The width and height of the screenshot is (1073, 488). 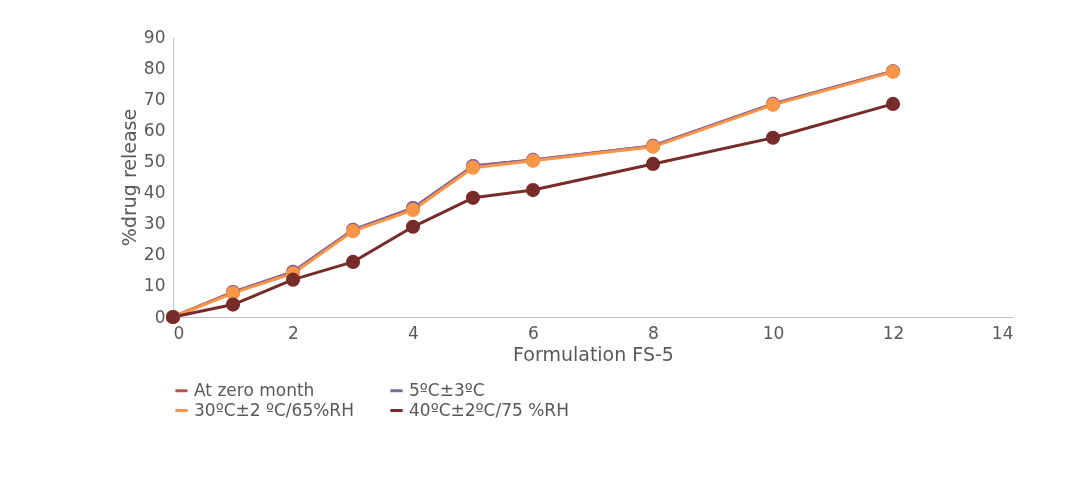 I want to click on y-axis-title: %drug release, so click(x=128, y=177).